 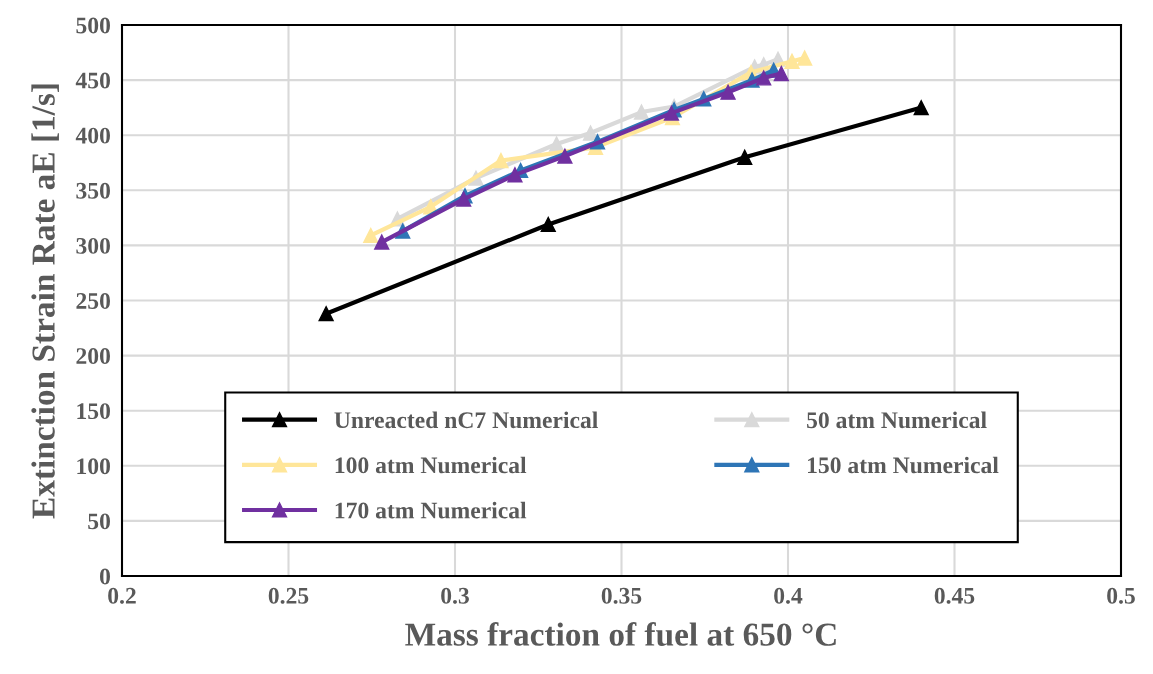 I want to click on y-tick-label: 100, so click(x=93, y=466).